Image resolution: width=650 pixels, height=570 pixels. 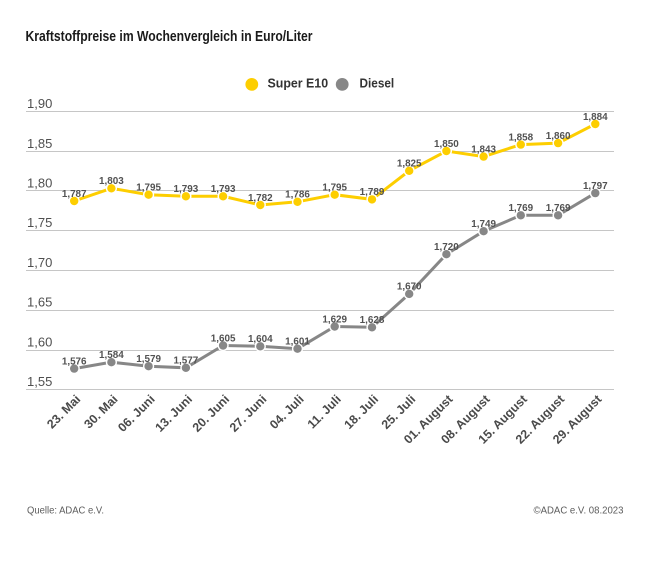 What do you see at coordinates (111, 181) in the screenshot?
I see `svg-text: 1,803` at bounding box center [111, 181].